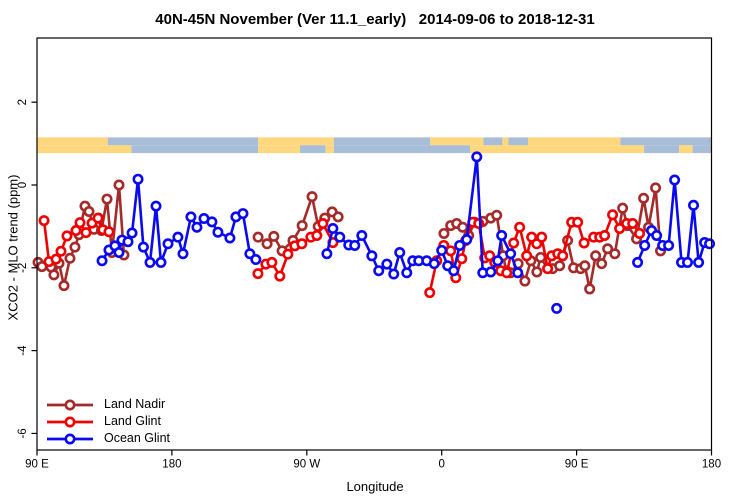  I want to click on y-tick-label: -4, so click(23, 350).